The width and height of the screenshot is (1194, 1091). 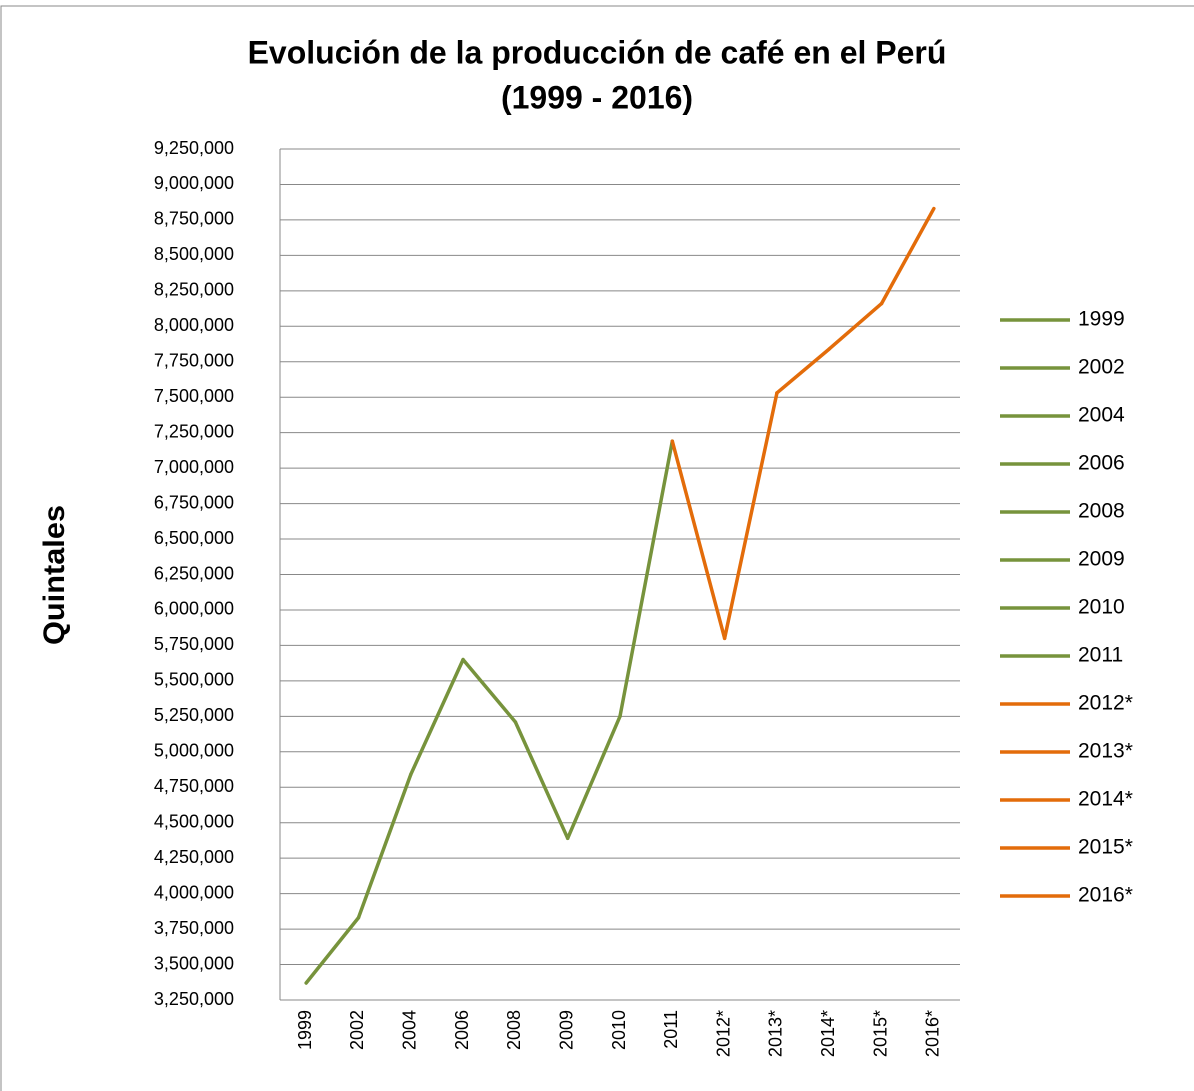 What do you see at coordinates (776, 1033) in the screenshot?
I see `x-tick-label: 2013*` at bounding box center [776, 1033].